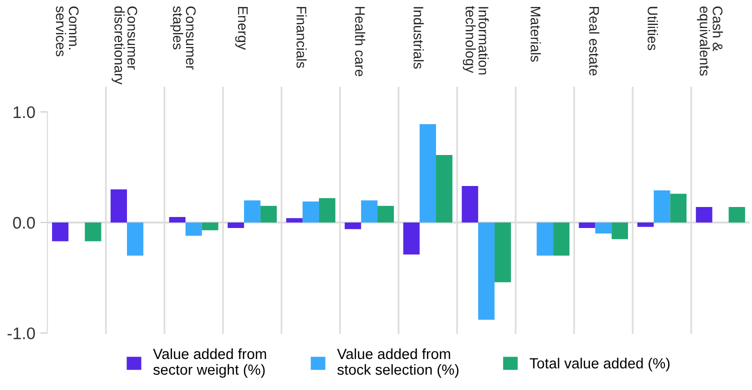 The height and width of the screenshot is (390, 752). I want to click on x-tick-label: Health care, so click(360, 41).